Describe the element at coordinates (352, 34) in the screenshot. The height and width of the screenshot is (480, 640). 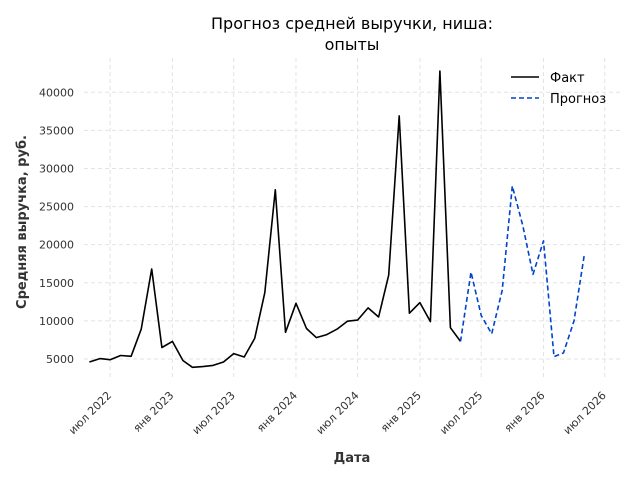
I see `chart-title: Прогноз средней выручки, ниша: опыты` at that location.